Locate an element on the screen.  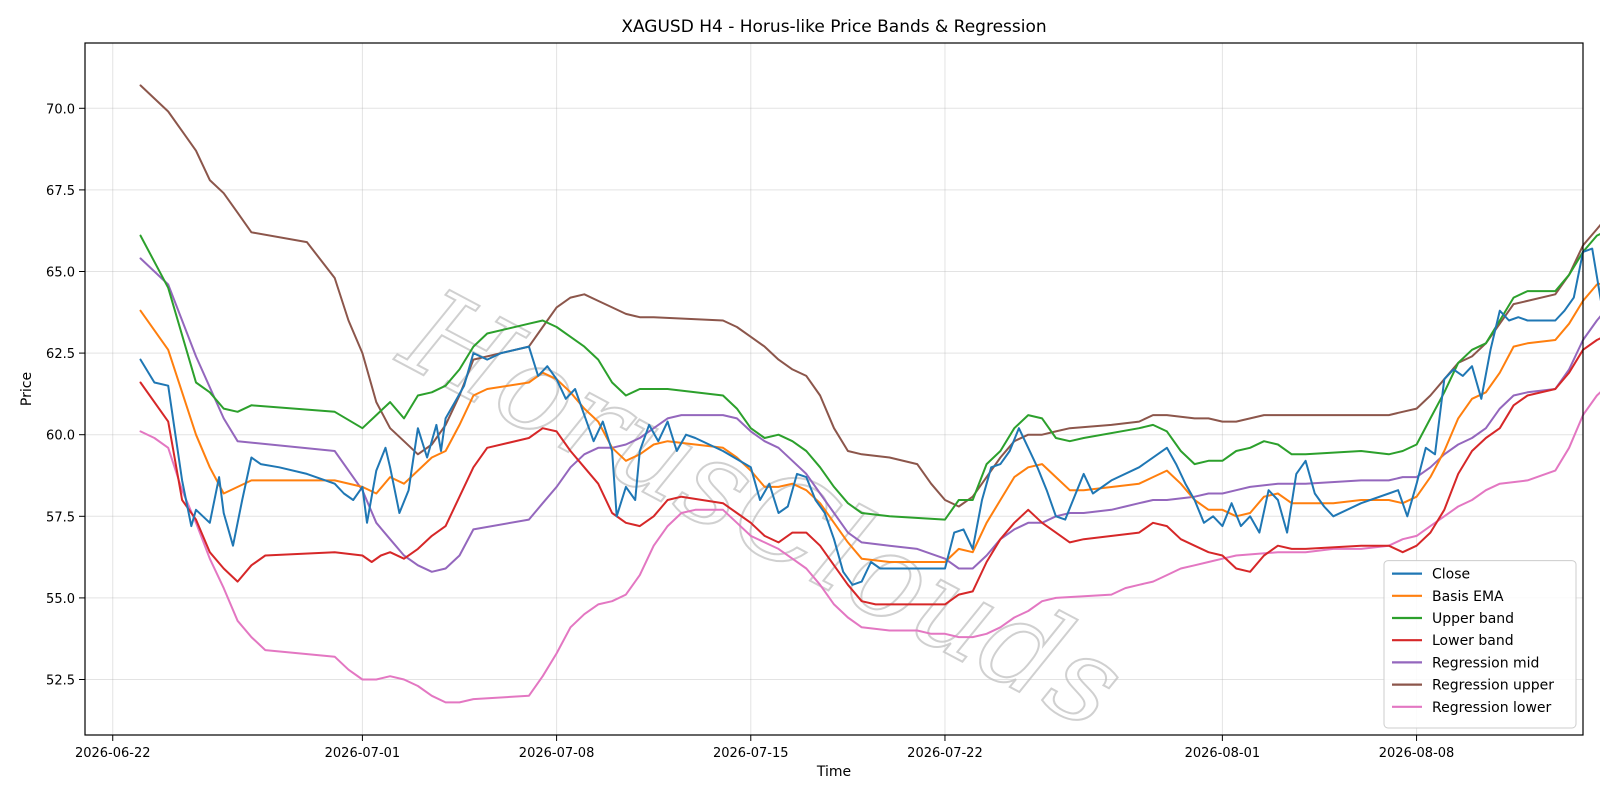
legend-label: Regression upper is located at coordinates (1493, 686).